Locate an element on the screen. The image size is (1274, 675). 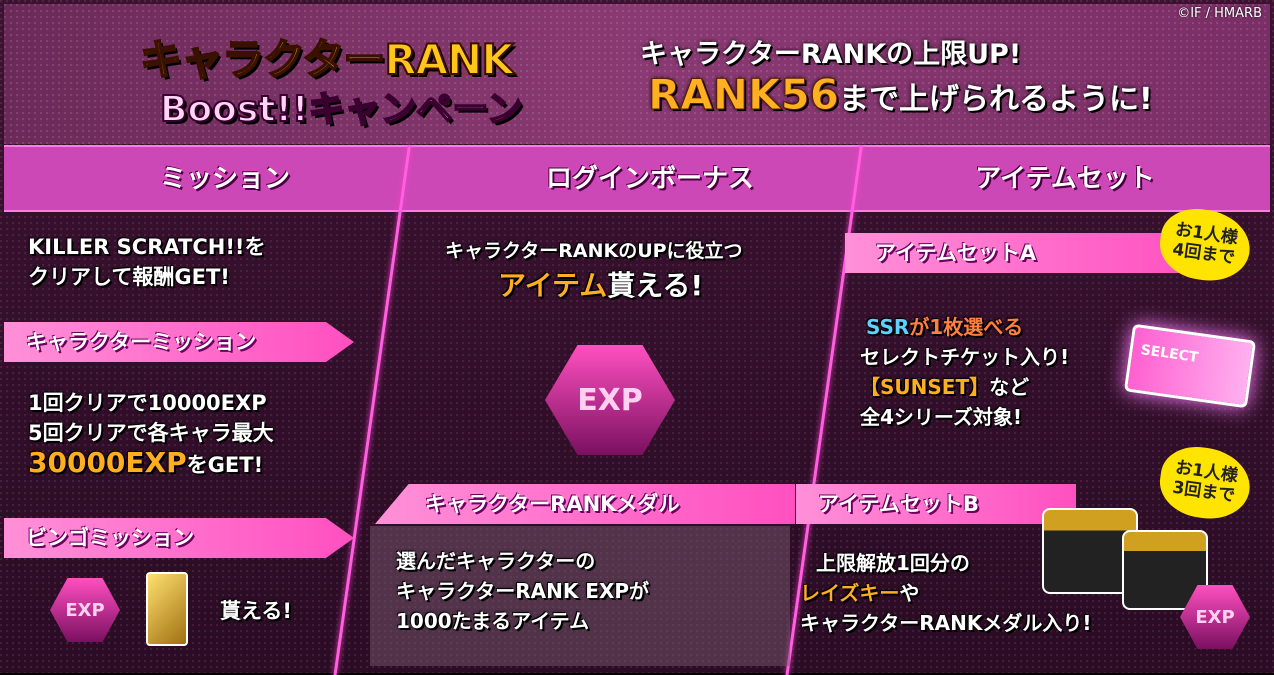
mission-intro: KILLER SCRATCH!!を クリアして報酬GET! is located at coordinates (147, 262).